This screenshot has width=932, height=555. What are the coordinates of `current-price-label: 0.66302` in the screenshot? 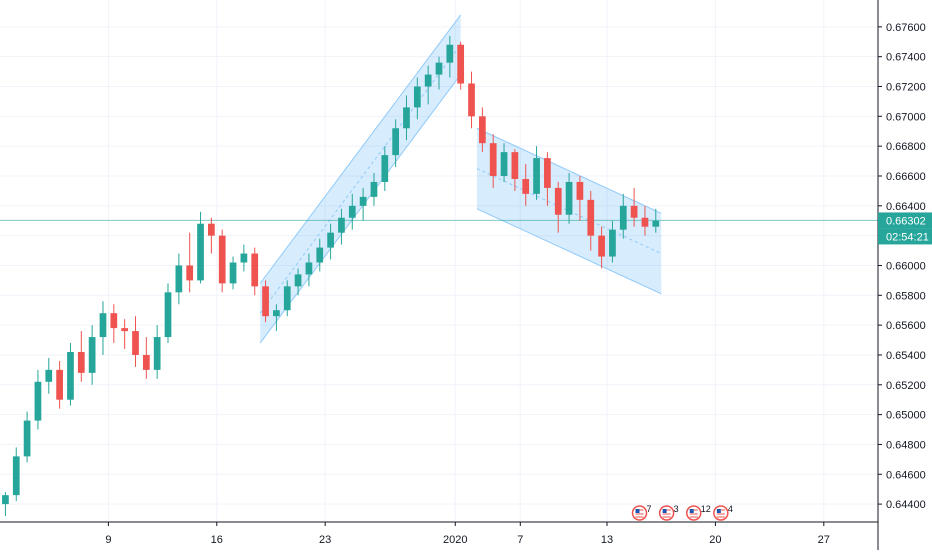 It's located at (906, 221).